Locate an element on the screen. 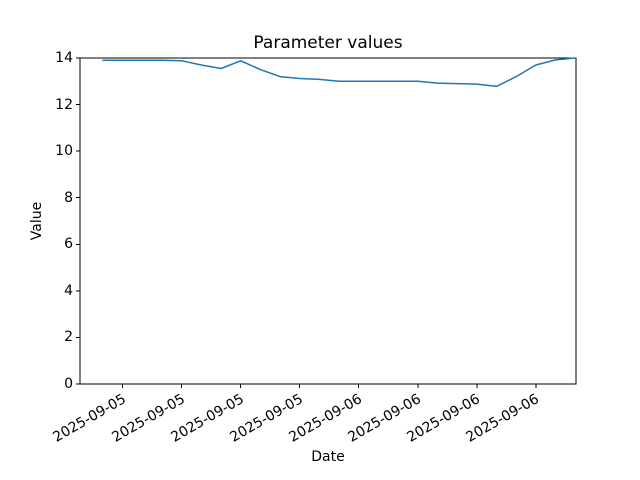  y-tick-marks is located at coordinates (78, 221).